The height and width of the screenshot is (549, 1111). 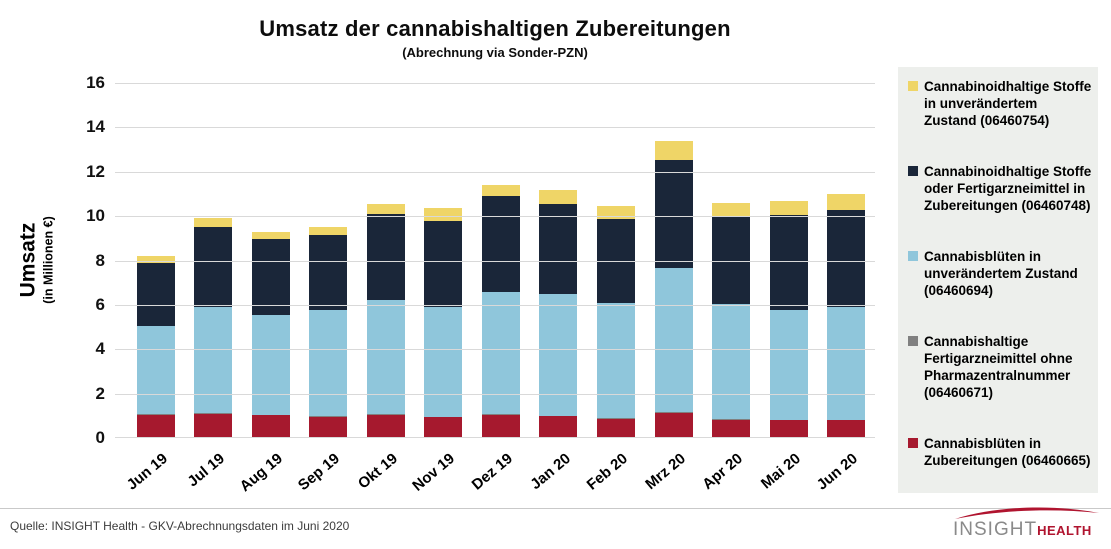 I want to click on y-axis-title: Umsatz (in Millionen €), so click(x=36, y=260).